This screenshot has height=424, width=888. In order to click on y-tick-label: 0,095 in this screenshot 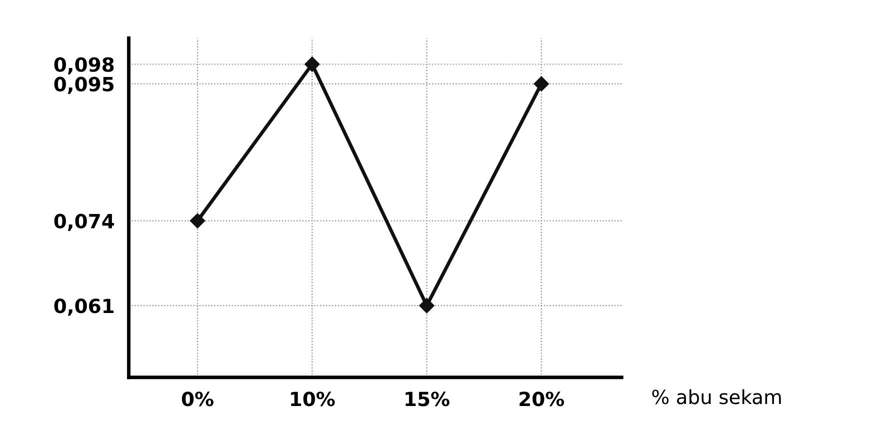, I will do `click(84, 85)`.